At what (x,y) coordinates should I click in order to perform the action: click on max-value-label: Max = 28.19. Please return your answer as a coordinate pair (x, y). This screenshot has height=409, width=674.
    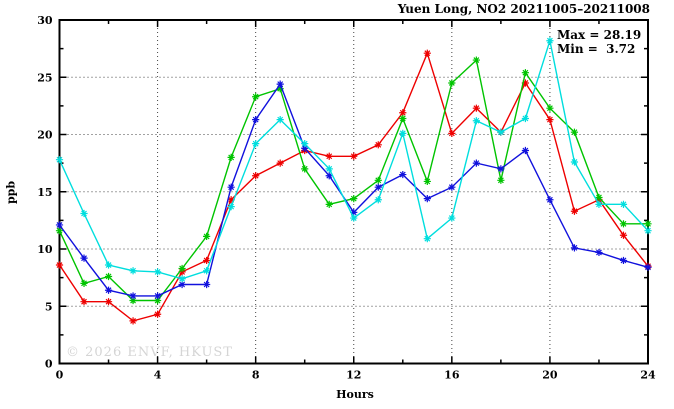
    Looking at the image, I should click on (599, 35).